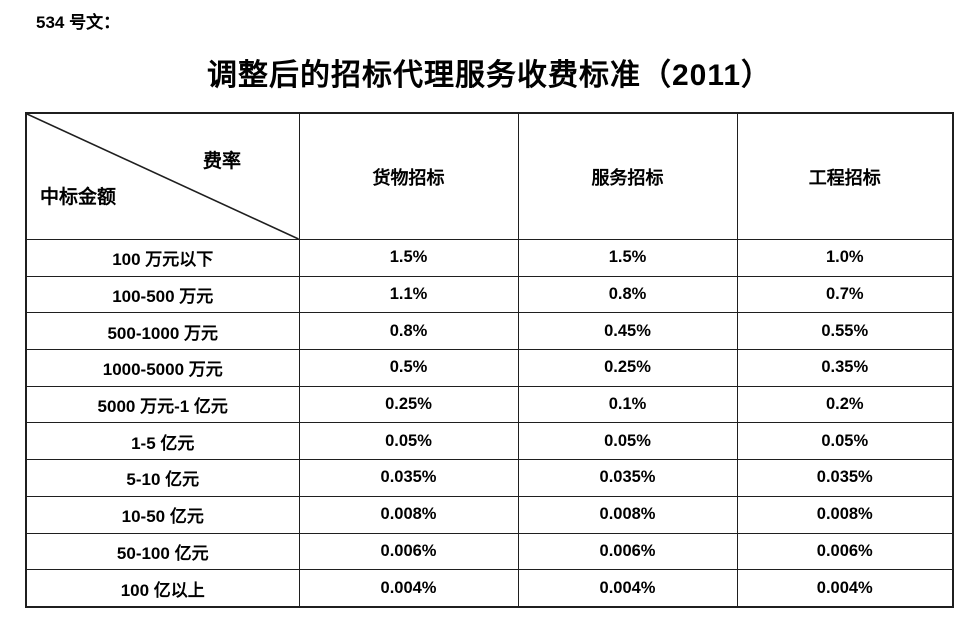  I want to click on table-row: 50-100 亿元 0.006% 0.006% 0.006%, so click(489, 551).